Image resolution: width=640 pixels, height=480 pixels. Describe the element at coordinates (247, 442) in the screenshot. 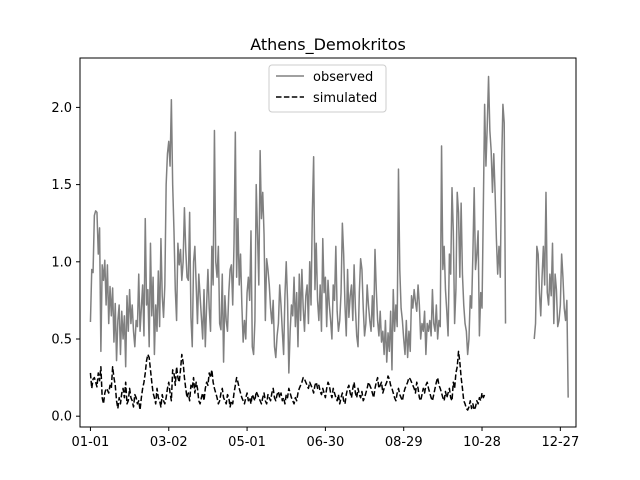

I see `x-tick-label: 05-01` at that location.